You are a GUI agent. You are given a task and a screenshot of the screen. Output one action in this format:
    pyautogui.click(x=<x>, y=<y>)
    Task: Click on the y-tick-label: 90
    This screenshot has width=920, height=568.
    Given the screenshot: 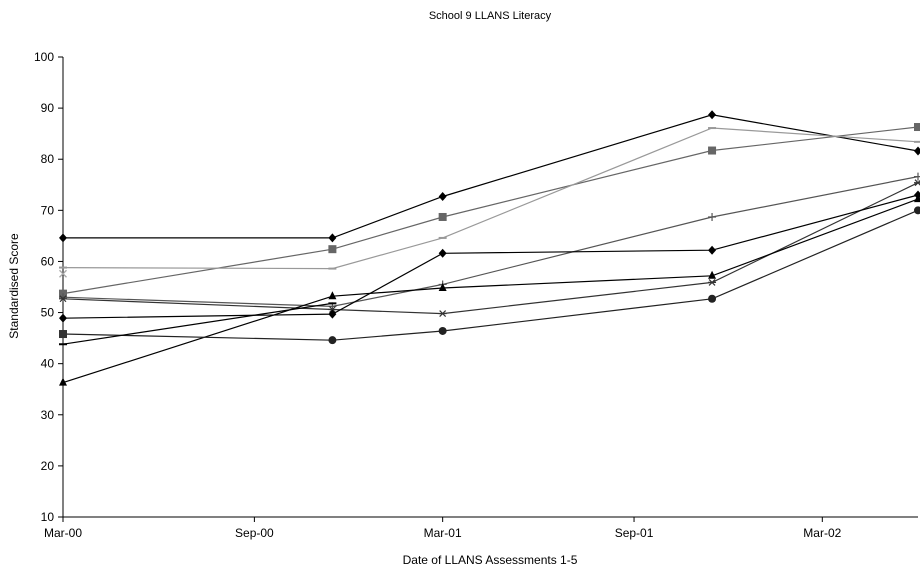 What is the action you would take?
    pyautogui.click(x=48, y=108)
    